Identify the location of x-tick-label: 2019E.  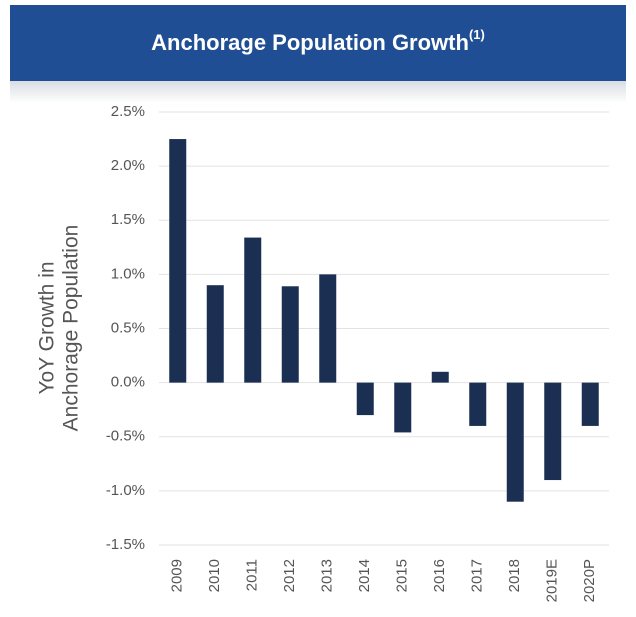
(552, 580).